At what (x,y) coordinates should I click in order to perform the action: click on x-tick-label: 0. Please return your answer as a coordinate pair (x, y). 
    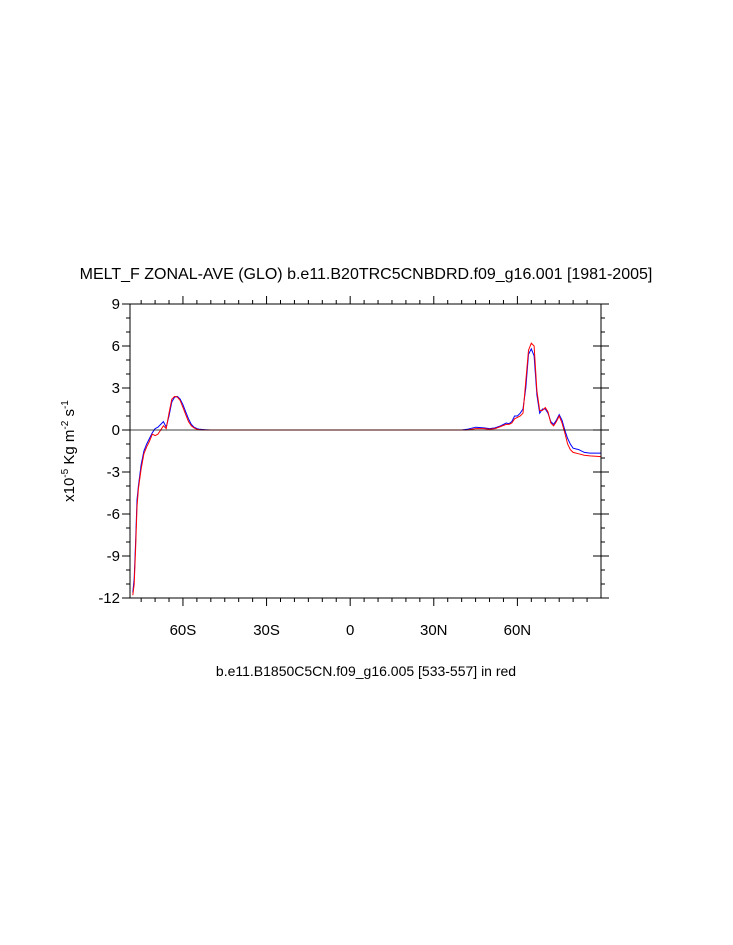
    Looking at the image, I should click on (350, 630).